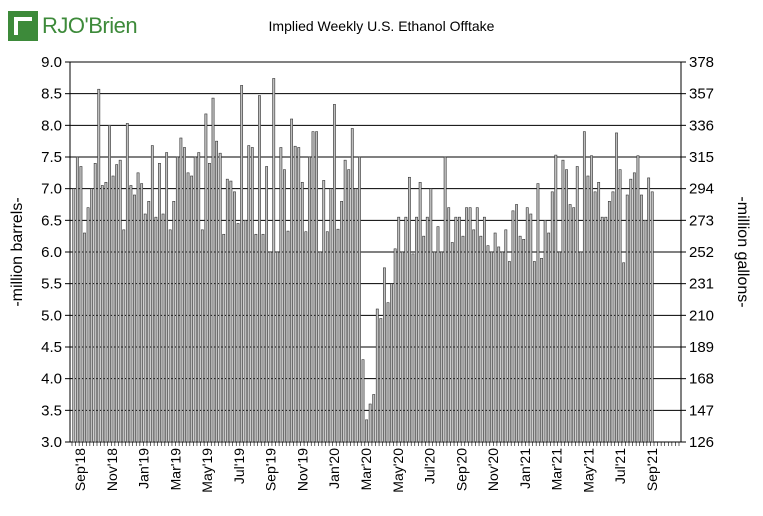  What do you see at coordinates (557, 469) in the screenshot?
I see `x-tick-label: Mar'21` at bounding box center [557, 469].